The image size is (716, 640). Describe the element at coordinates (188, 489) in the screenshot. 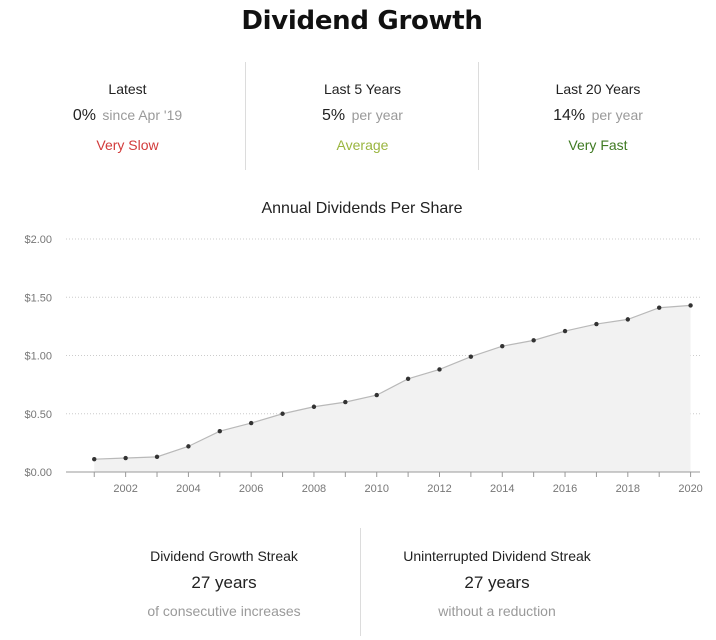

I see `x-tick-label: 2004` at that location.